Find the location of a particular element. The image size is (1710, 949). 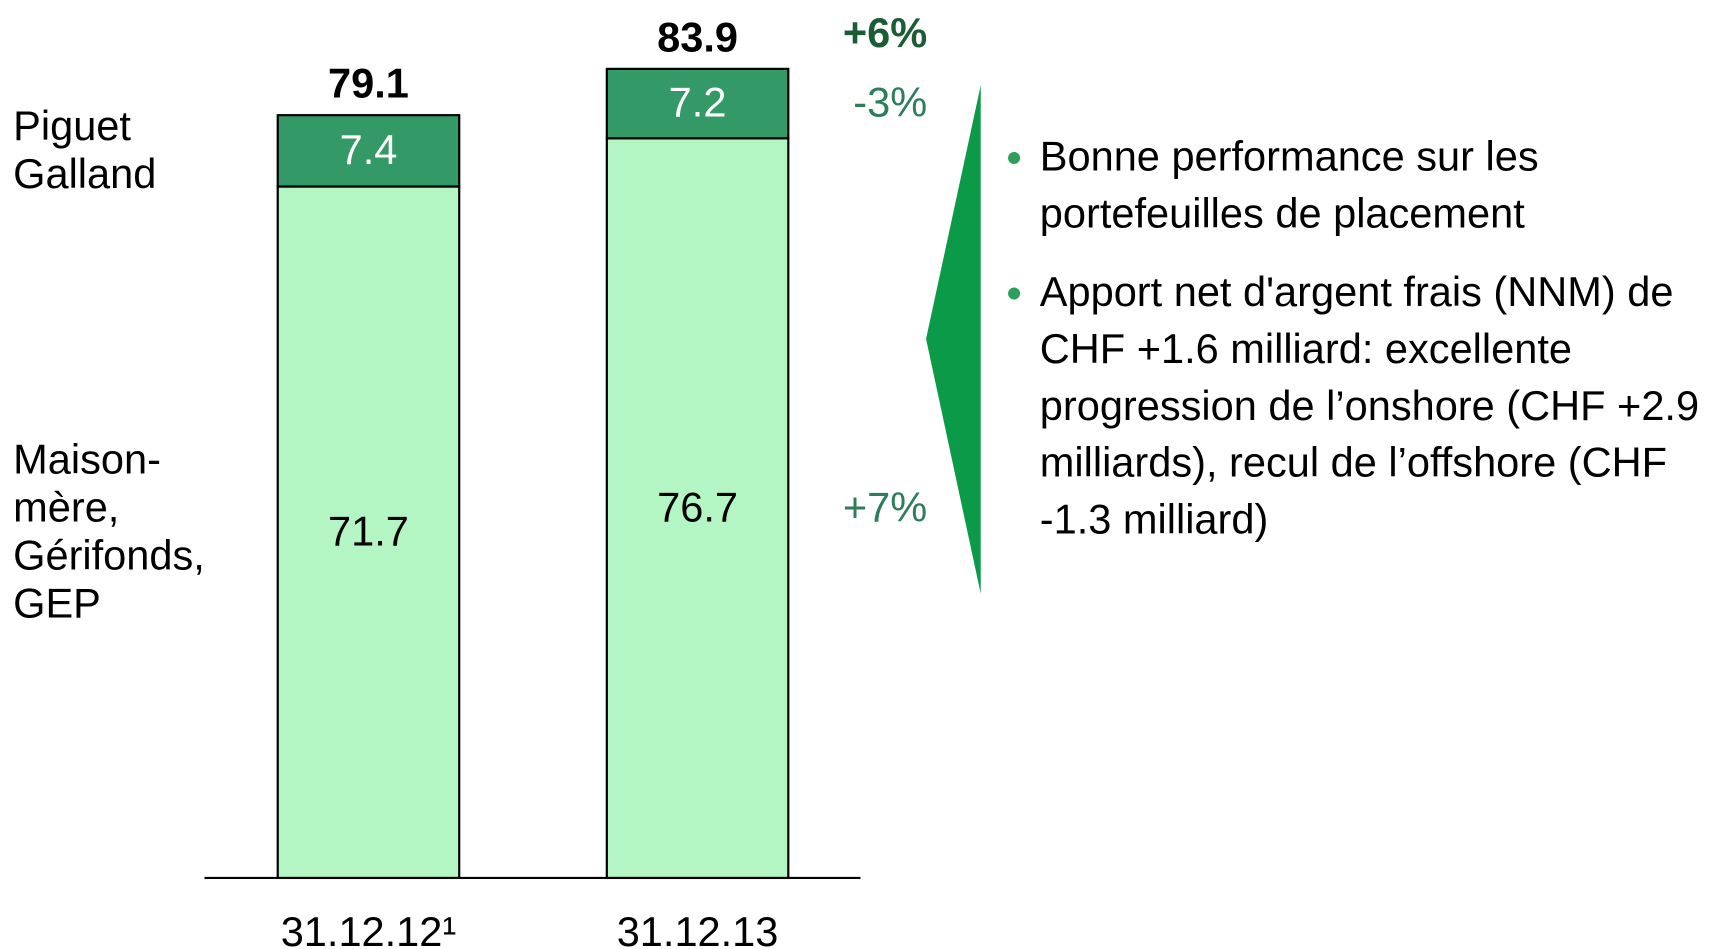

x-tick-label: 31.12.13 is located at coordinates (698, 928).